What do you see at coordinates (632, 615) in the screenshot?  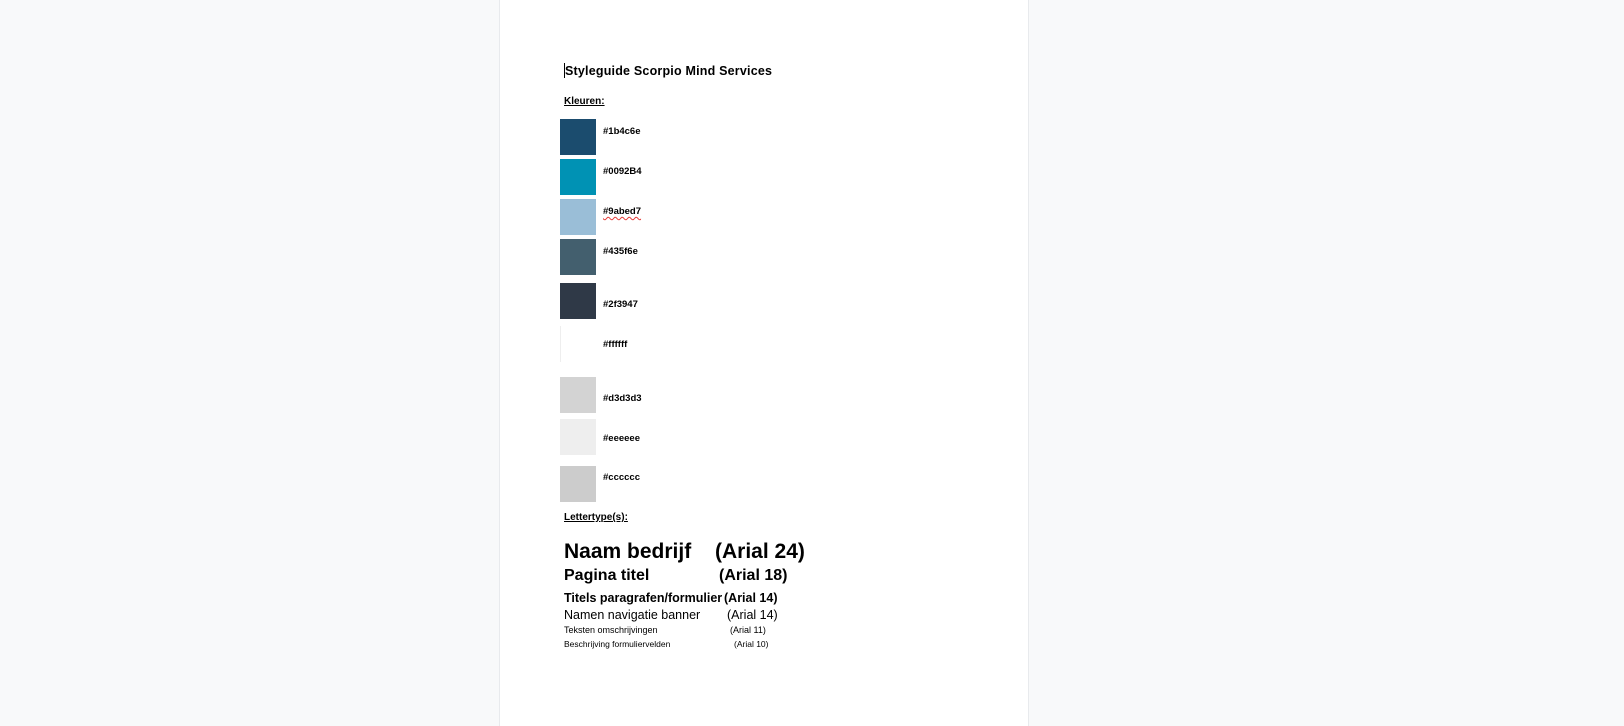 I see `font-sample: Namen navigatie banner` at bounding box center [632, 615].